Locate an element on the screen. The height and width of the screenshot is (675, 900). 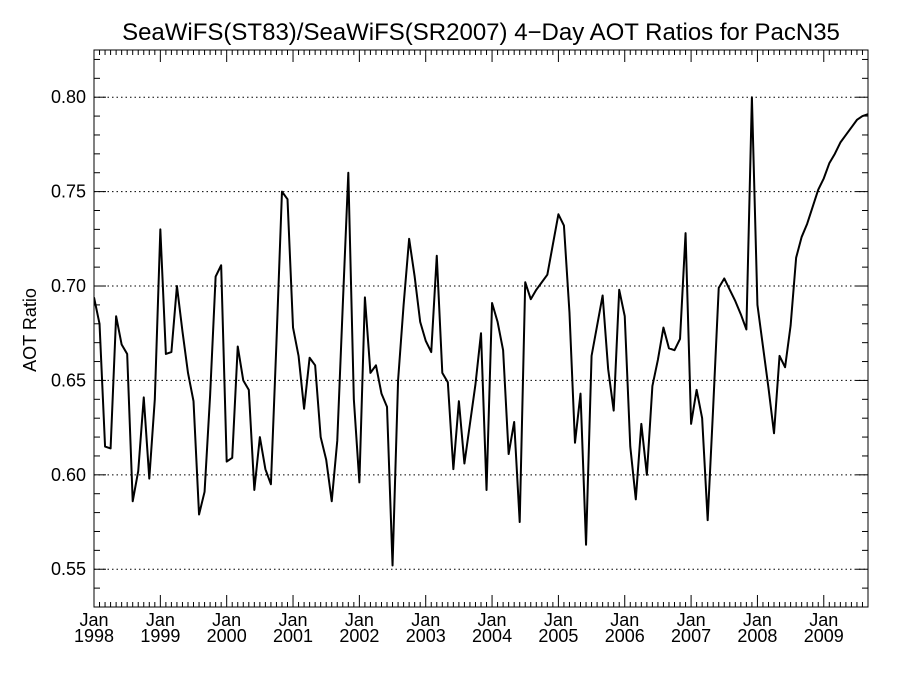
x-tick-year-label: 2002 is located at coordinates (359, 636).